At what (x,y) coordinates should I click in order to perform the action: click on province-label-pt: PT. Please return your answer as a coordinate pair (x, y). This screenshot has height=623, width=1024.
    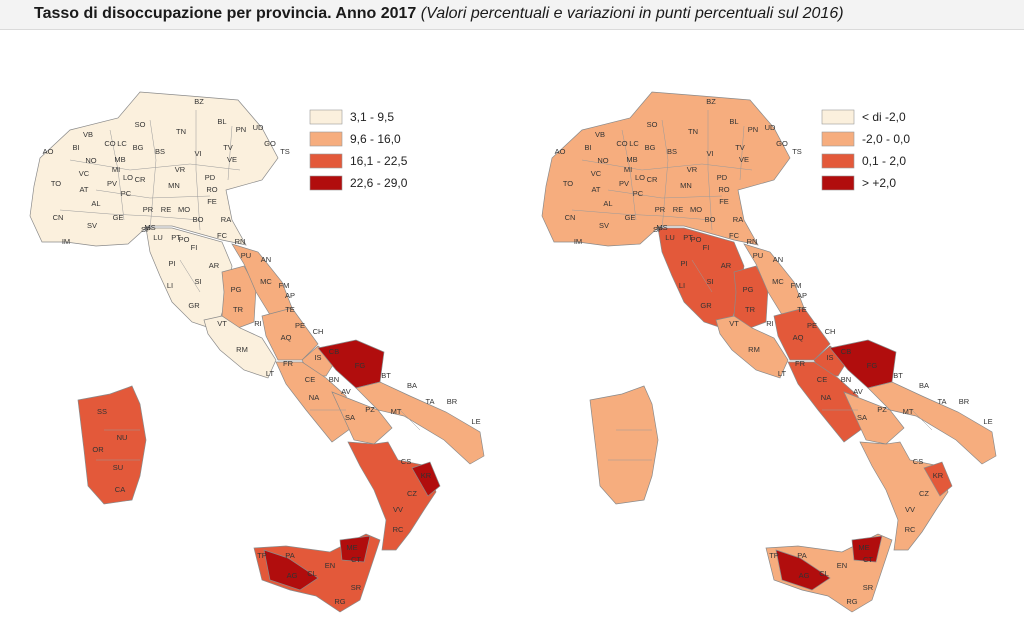
    Looking at the image, I should click on (176, 237).